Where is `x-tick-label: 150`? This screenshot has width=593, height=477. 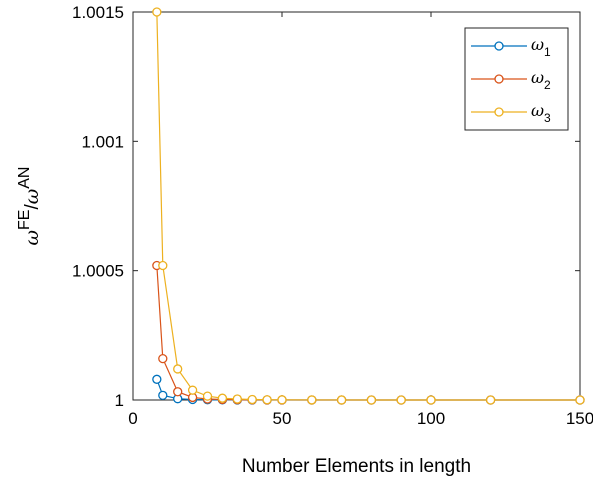
x-tick-label: 150 is located at coordinates (579, 418).